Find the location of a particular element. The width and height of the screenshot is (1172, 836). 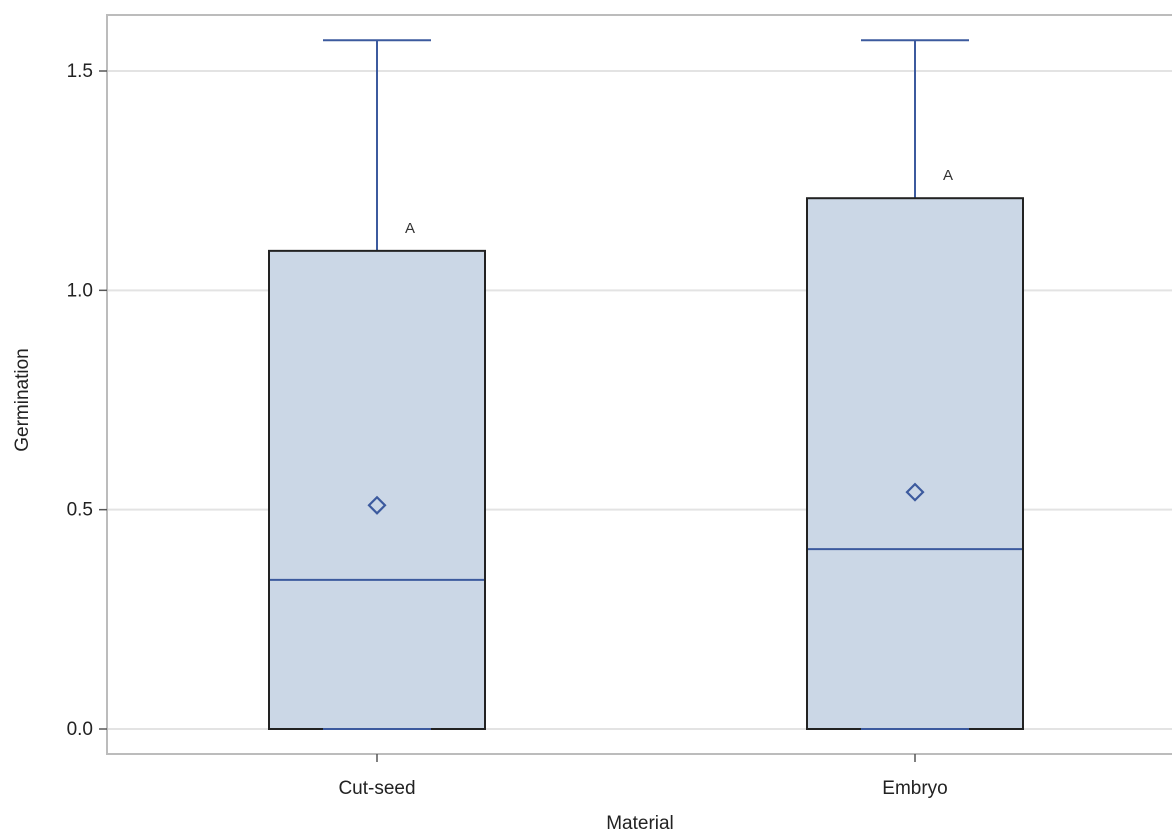

y-tick-label: 0.0 is located at coordinates (80, 729).